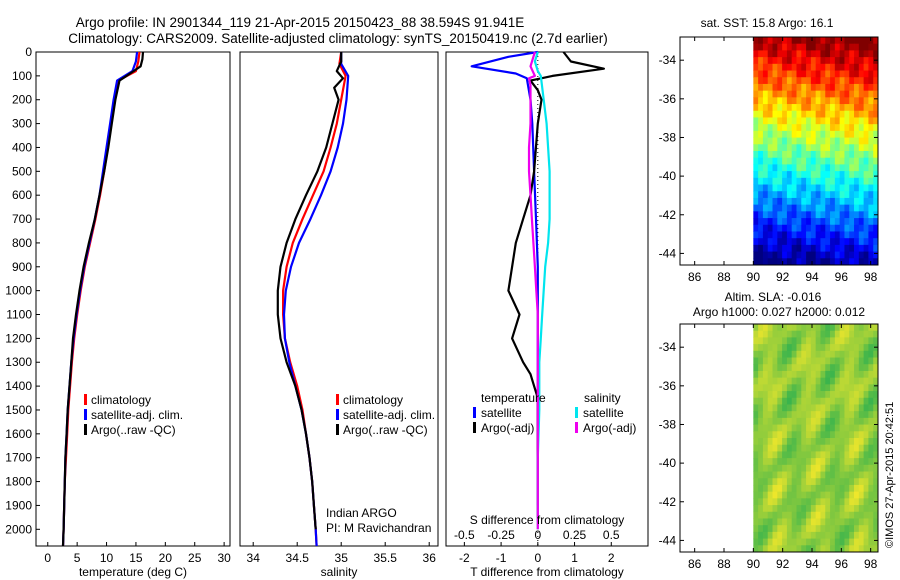 The width and height of the screenshot is (900, 580). What do you see at coordinates (754, 277) in the screenshot?
I see `sst_map-lon-label-2: 90` at bounding box center [754, 277].